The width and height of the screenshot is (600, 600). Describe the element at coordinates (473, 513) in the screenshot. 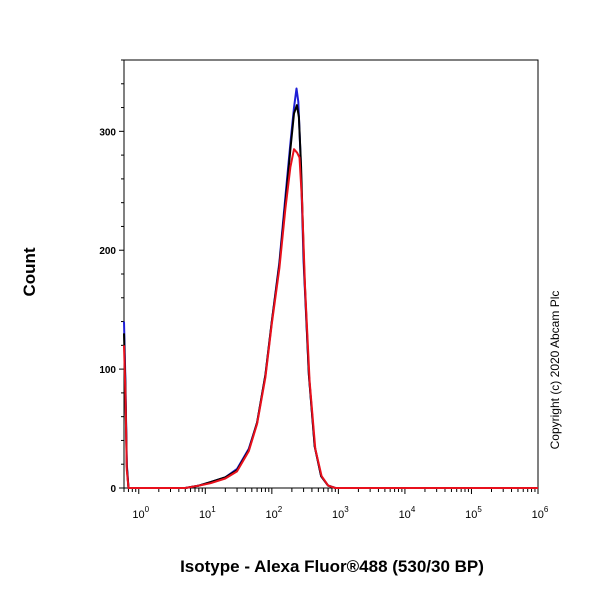

I see `x-tick-label: 10⁵` at that location.